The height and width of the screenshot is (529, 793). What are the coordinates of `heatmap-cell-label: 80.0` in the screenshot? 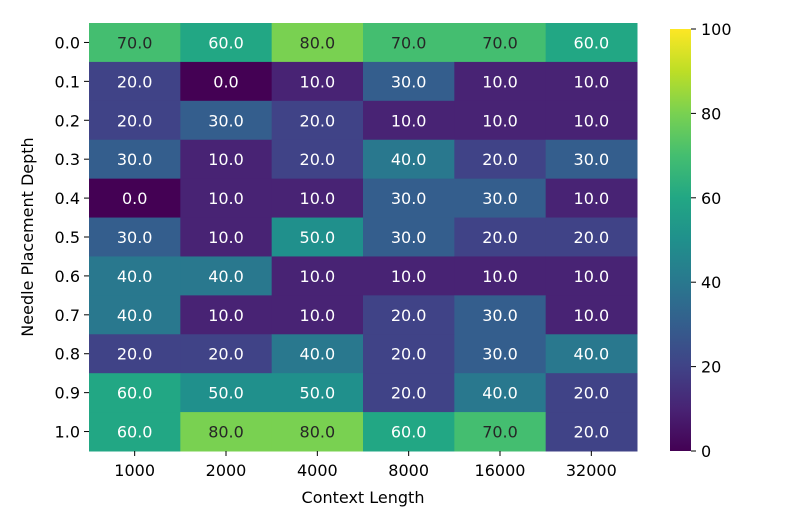 It's located at (318, 432).